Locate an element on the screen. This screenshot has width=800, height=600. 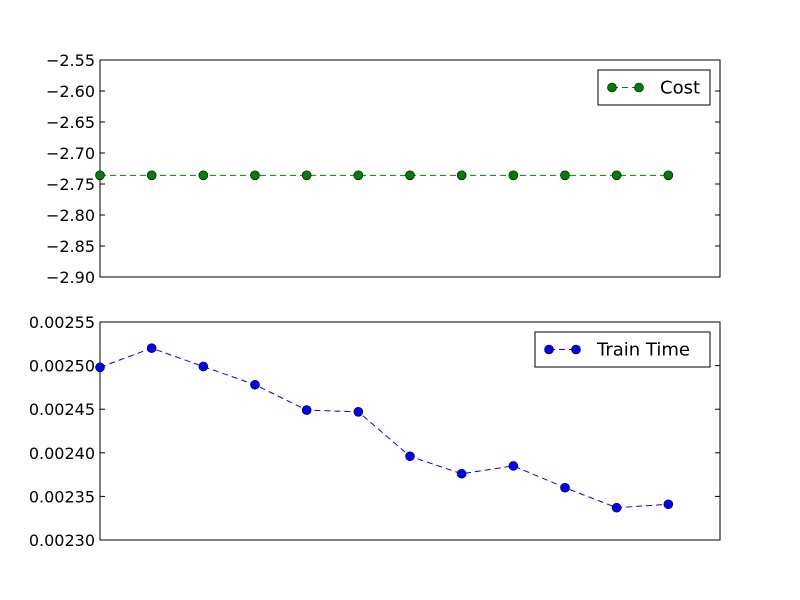
y-tick-label: −2.85 is located at coordinates (70, 246).